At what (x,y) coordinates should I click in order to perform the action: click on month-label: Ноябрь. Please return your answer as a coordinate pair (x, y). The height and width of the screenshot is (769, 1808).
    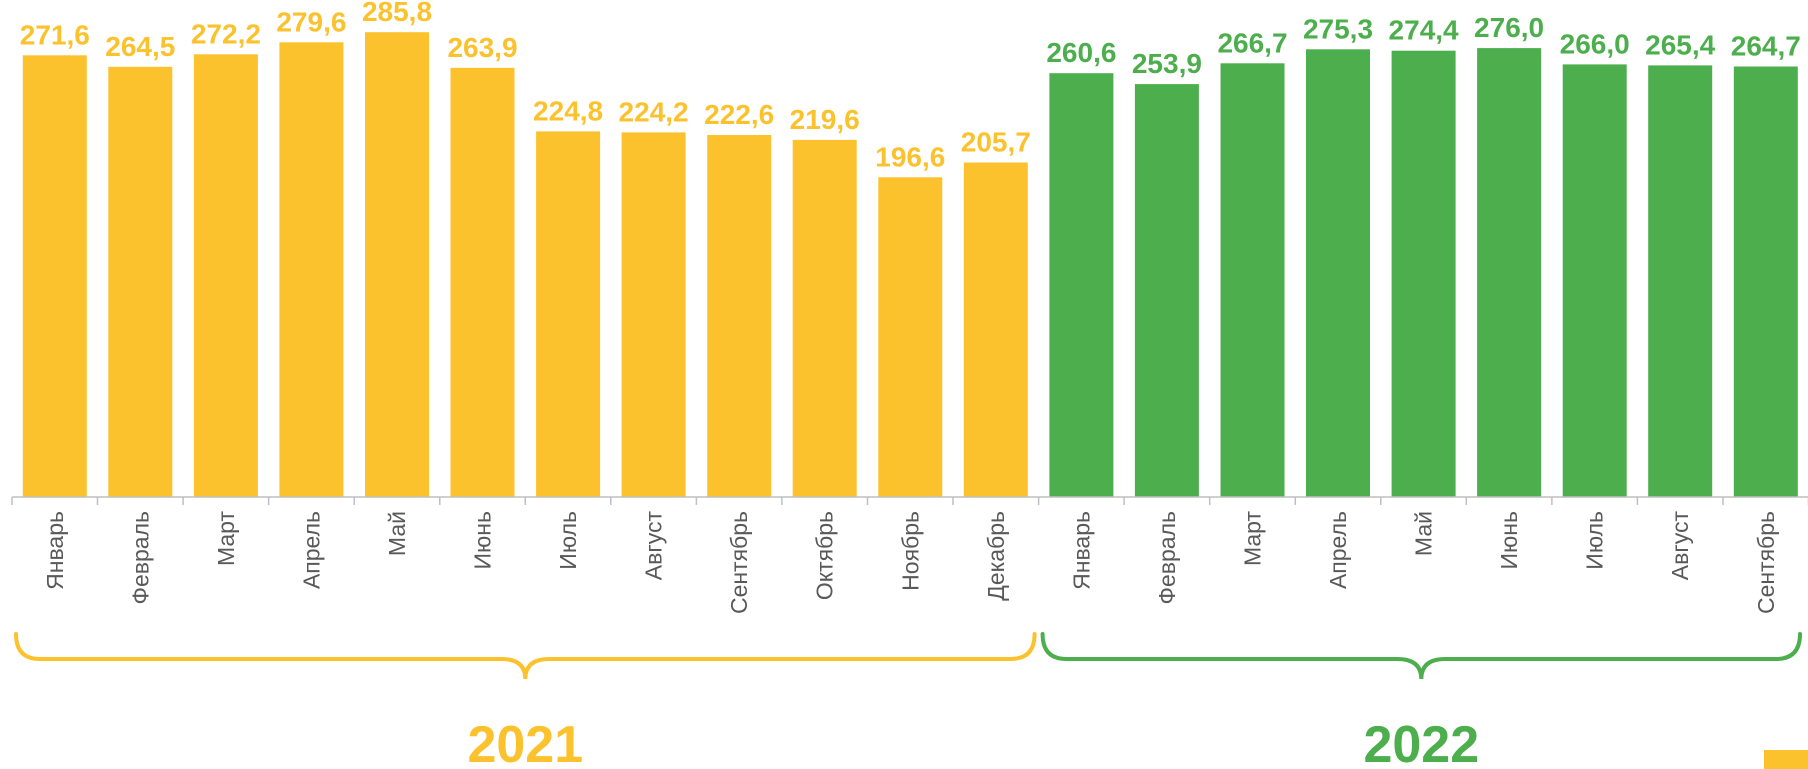
    Looking at the image, I should click on (910, 551).